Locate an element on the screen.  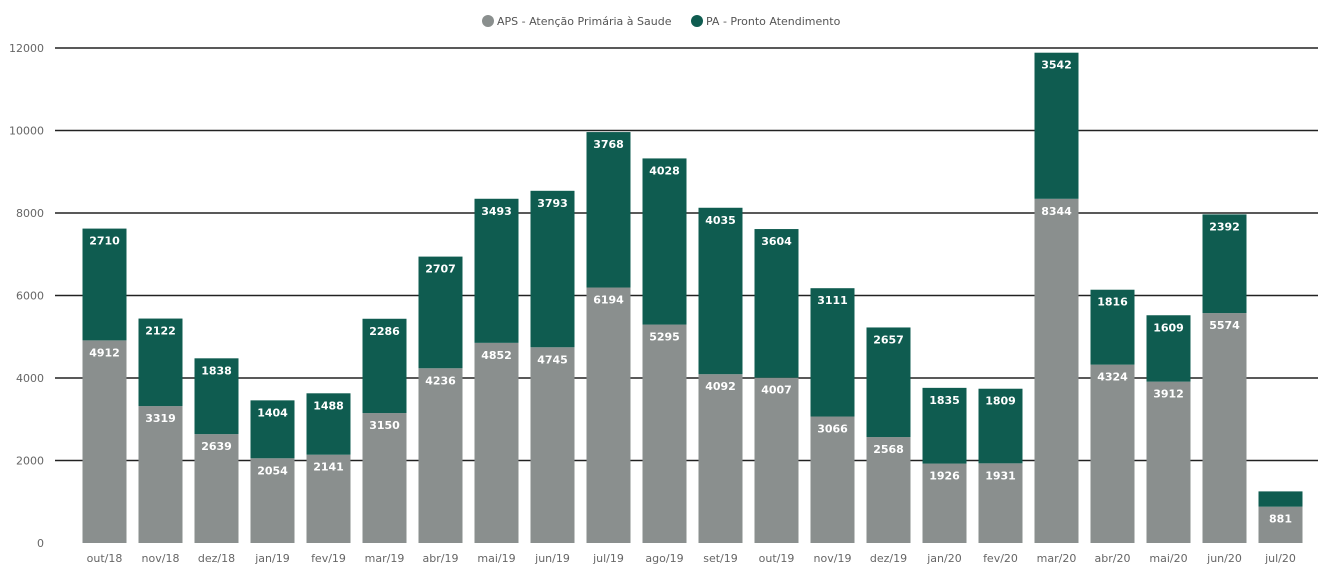
legend-label-1: PA - Pronto Atendimento is located at coordinates (773, 21).